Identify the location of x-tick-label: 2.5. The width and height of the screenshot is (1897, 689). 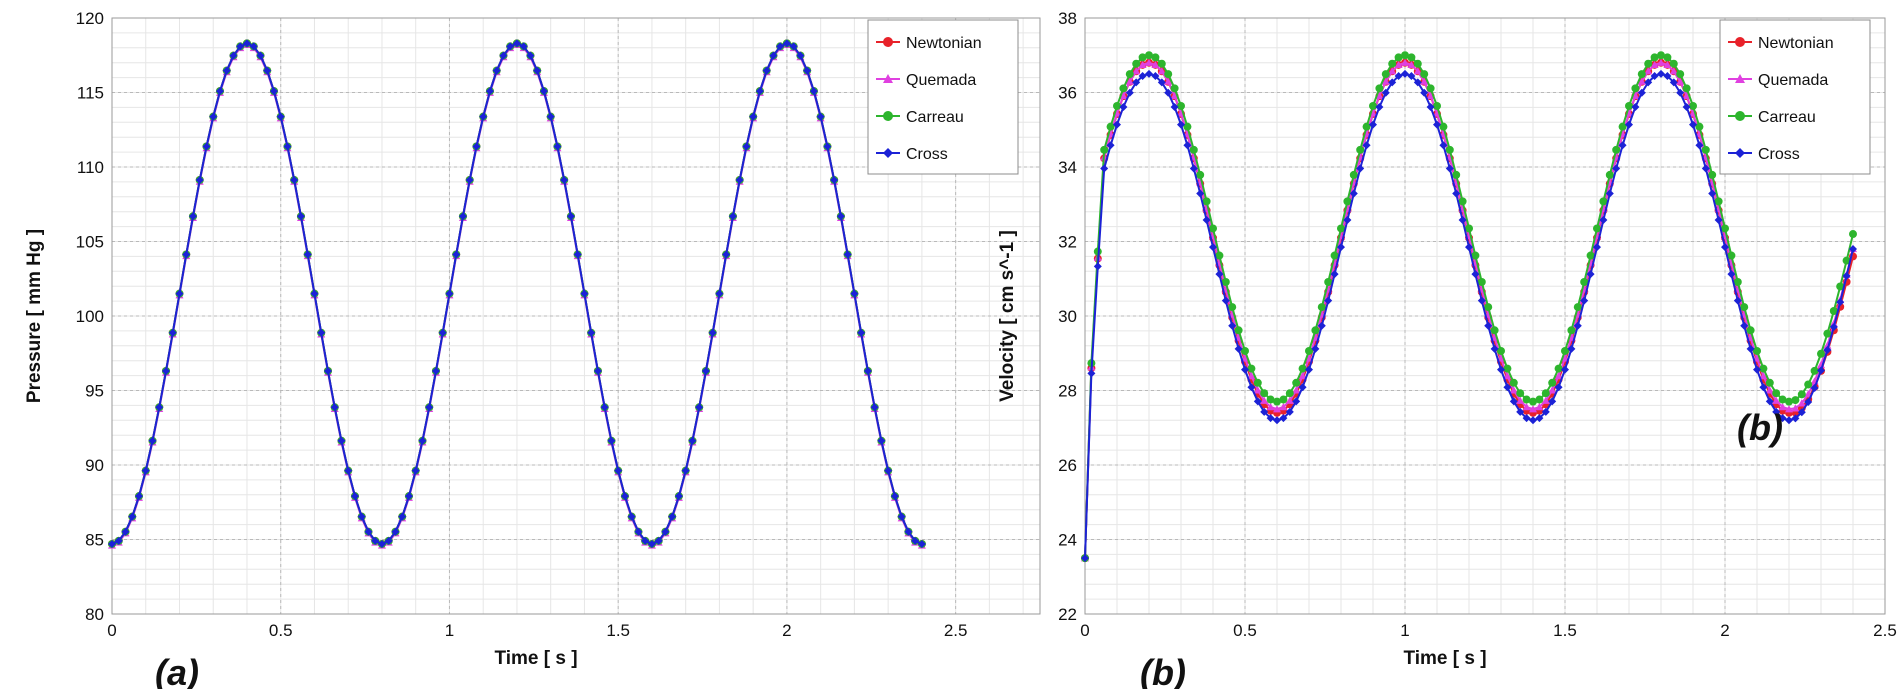
(956, 630).